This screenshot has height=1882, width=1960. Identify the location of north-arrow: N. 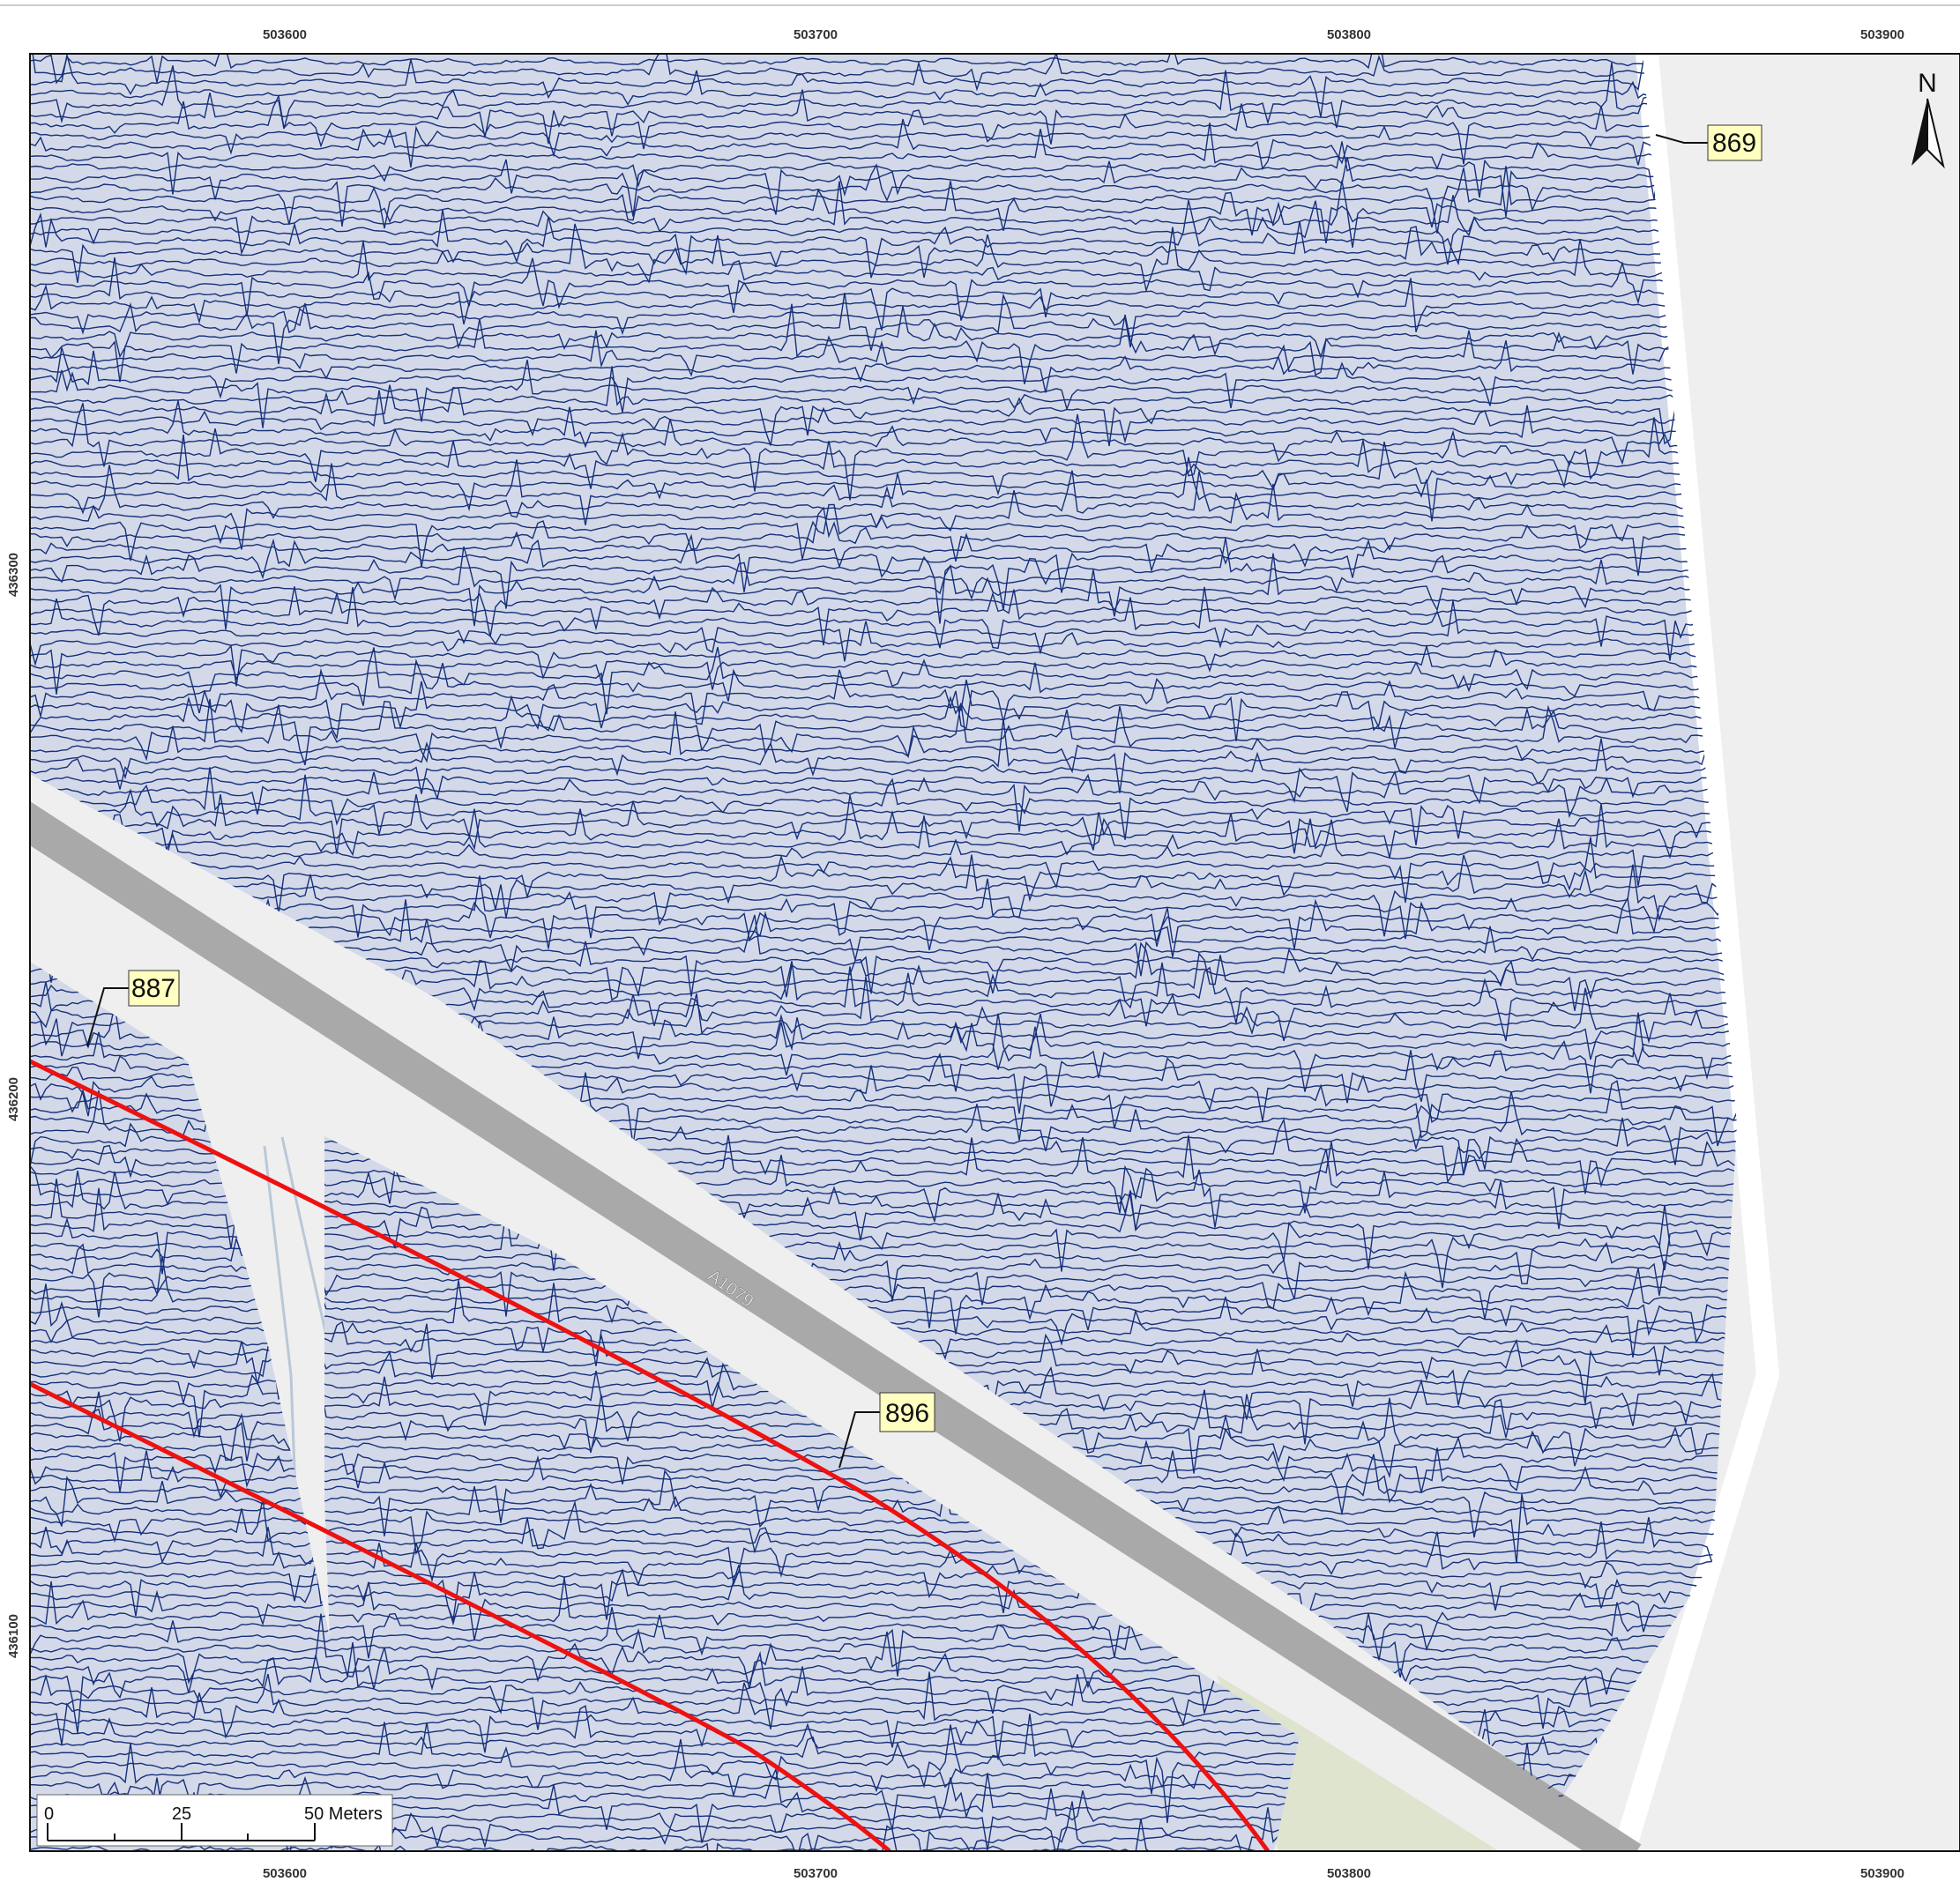
(1928, 119).